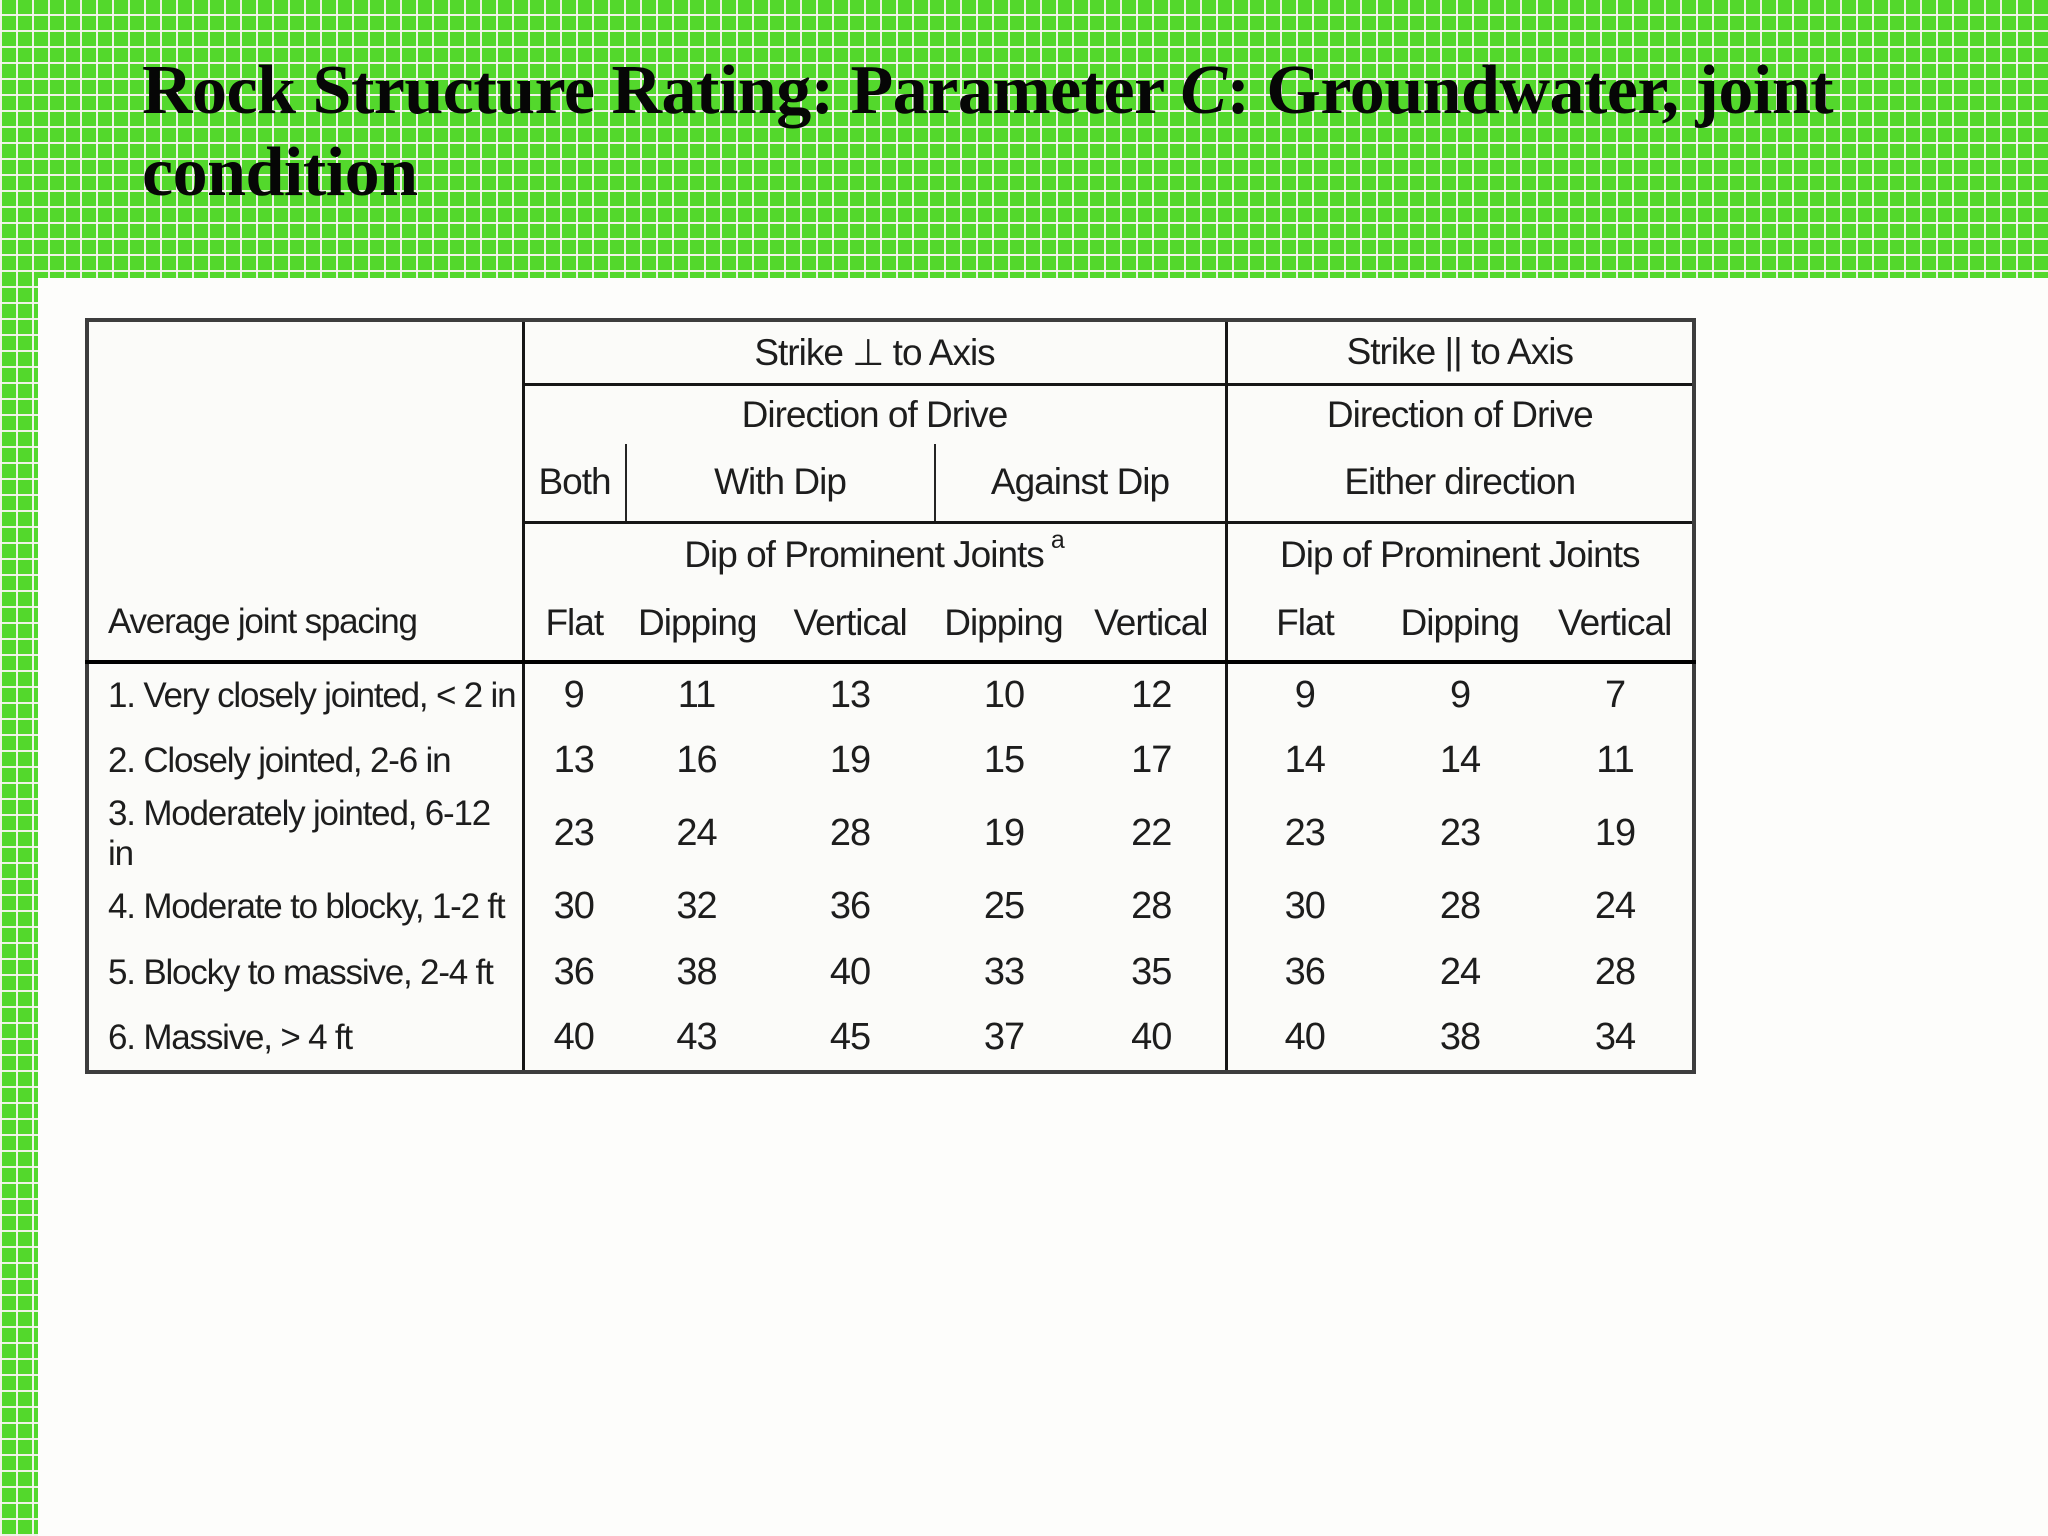 The image size is (2048, 1536). I want to click on drive-col-with-dip: With Dip, so click(779, 482).